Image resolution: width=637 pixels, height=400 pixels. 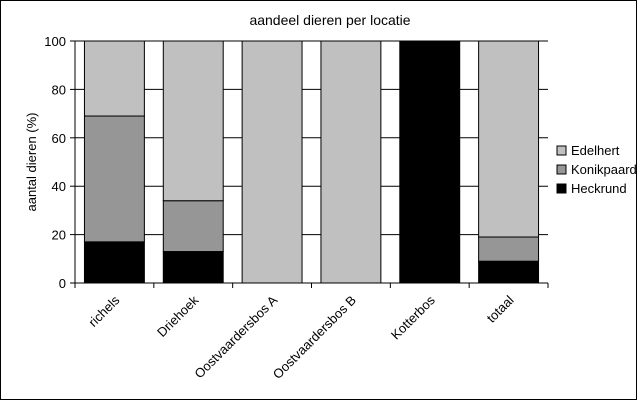 What do you see at coordinates (561, 169) in the screenshot?
I see `legend-swatch-konikpaard` at bounding box center [561, 169].